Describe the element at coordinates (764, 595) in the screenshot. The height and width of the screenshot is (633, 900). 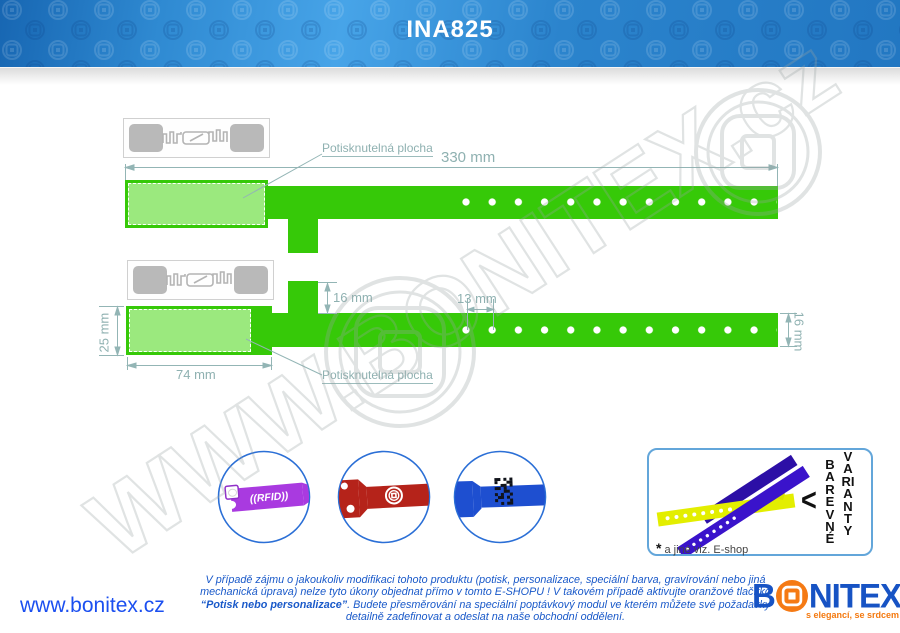
I see `logo-letter-b: B` at that location.